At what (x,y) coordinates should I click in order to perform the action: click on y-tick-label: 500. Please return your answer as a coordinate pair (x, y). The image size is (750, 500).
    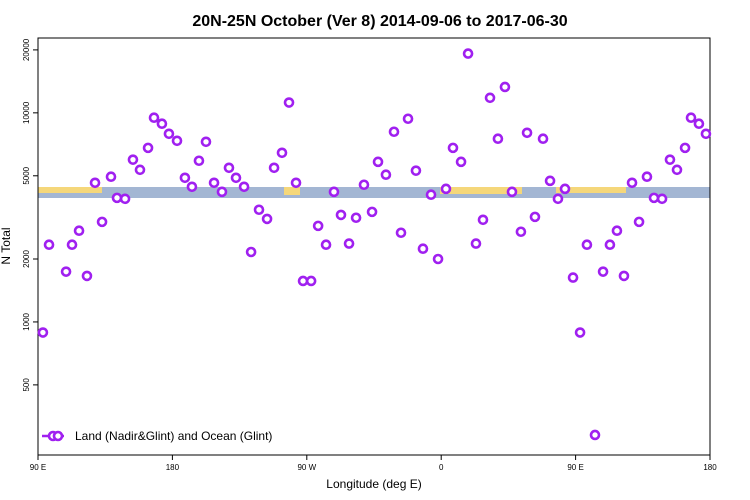
    Looking at the image, I should click on (26, 385).